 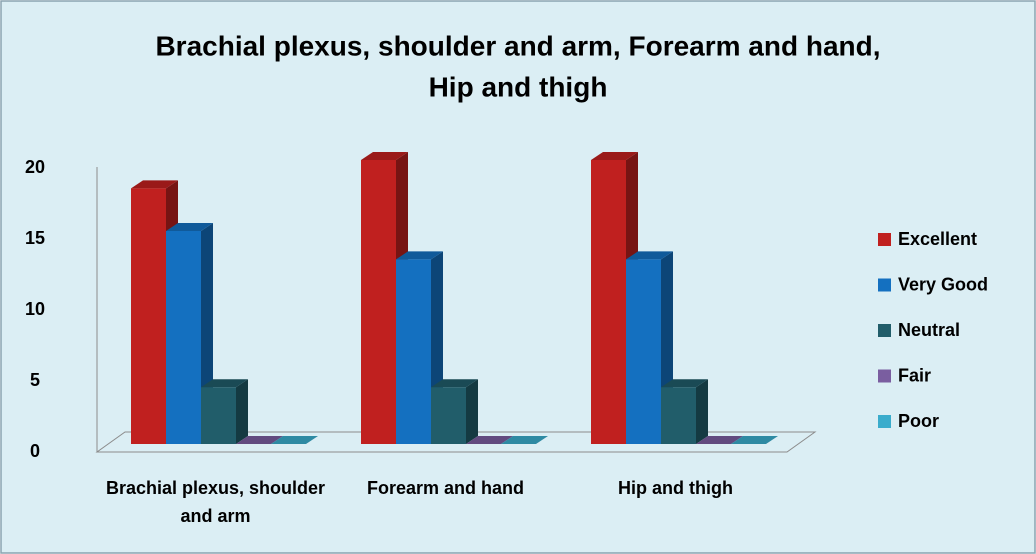 I want to click on legend-label: Very Good, so click(x=943, y=284).